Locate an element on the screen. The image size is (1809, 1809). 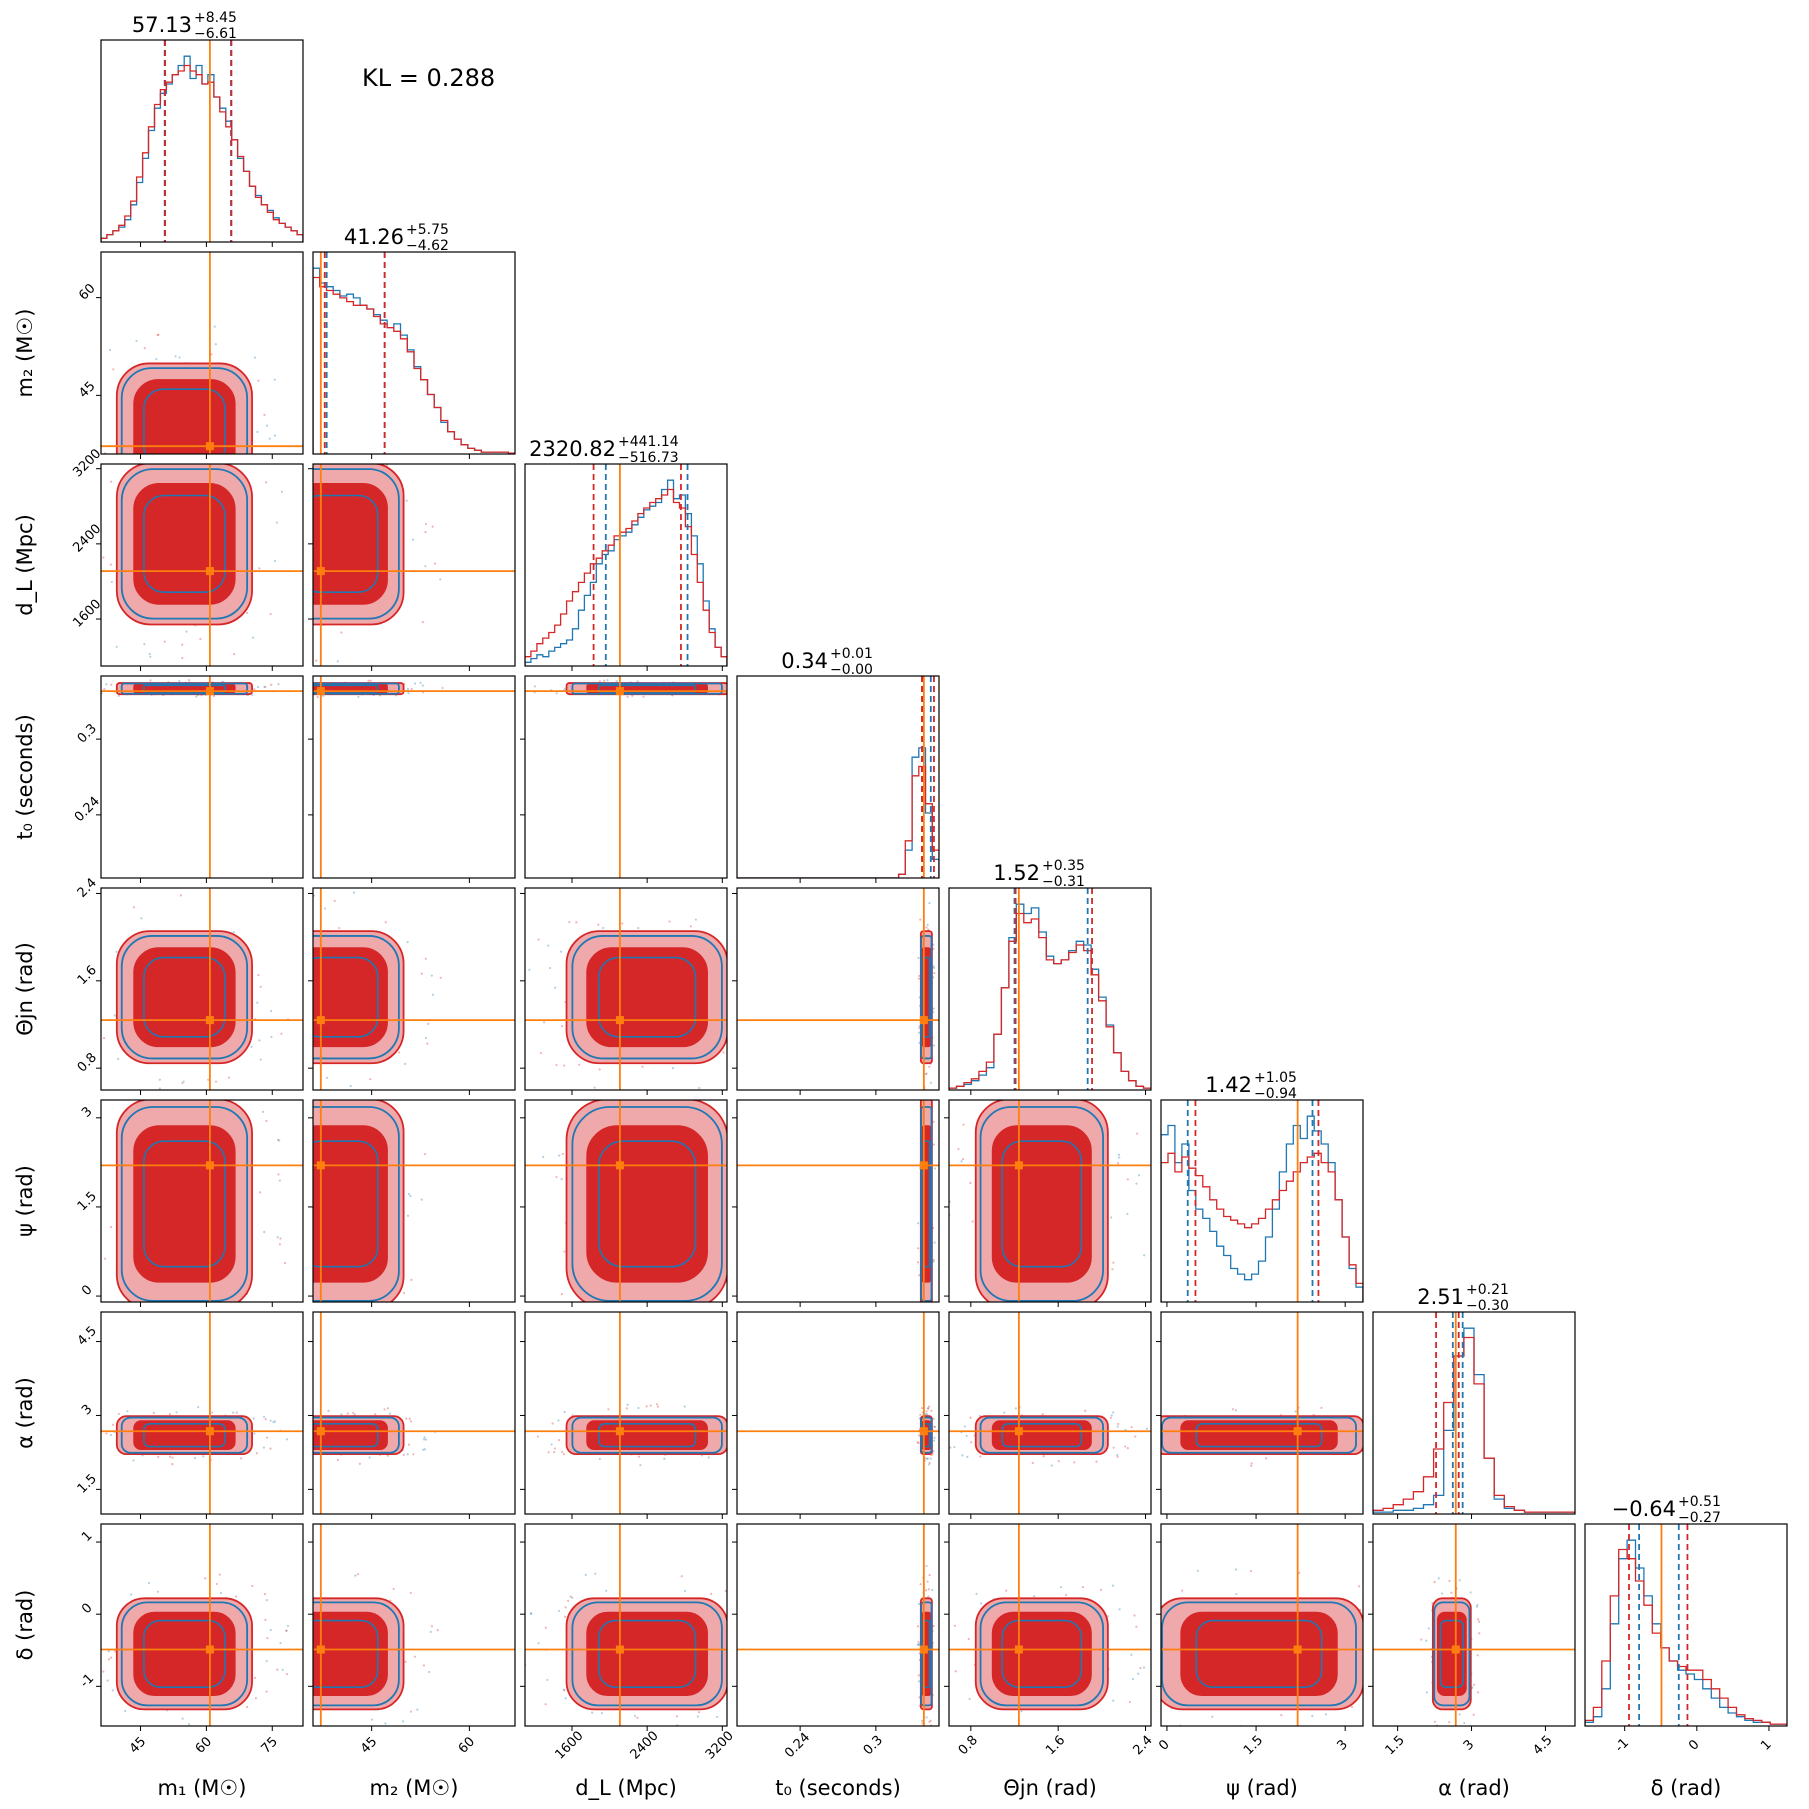
x-axis-label-theta_jn: Θjn (rad) is located at coordinates (1050, 1788).